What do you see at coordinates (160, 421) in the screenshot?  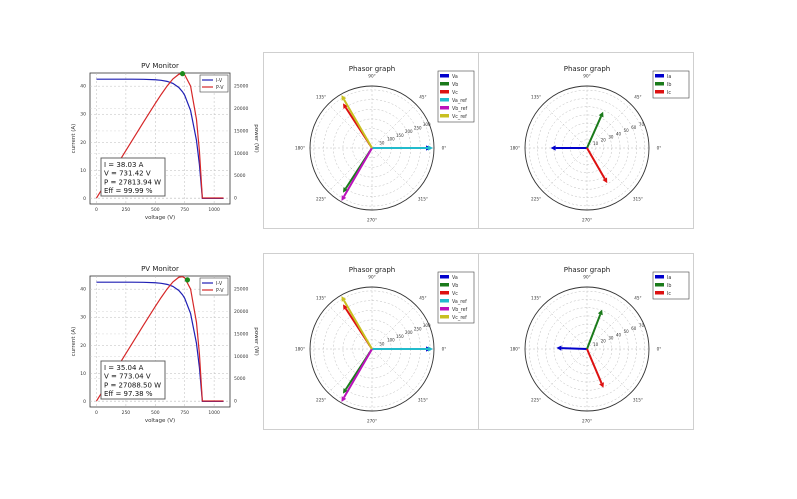 I see `x-axis-label: voltage (V)` at bounding box center [160, 421].